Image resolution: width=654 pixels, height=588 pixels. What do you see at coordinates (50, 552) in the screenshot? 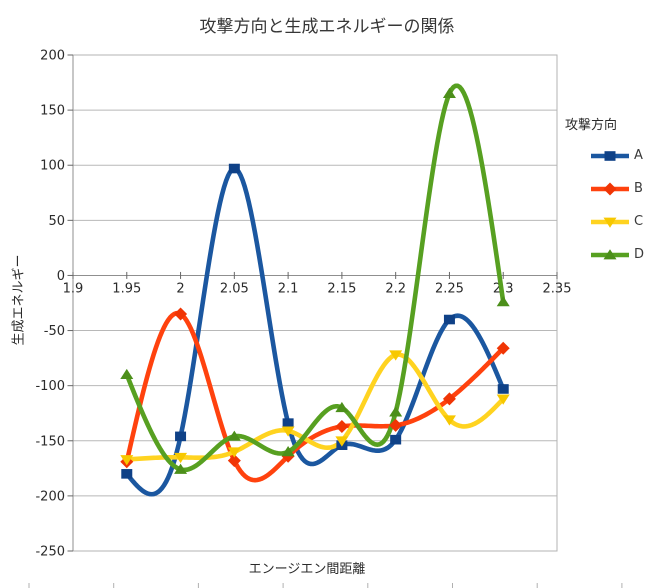
I see `y-tick-label: -250` at bounding box center [50, 552].